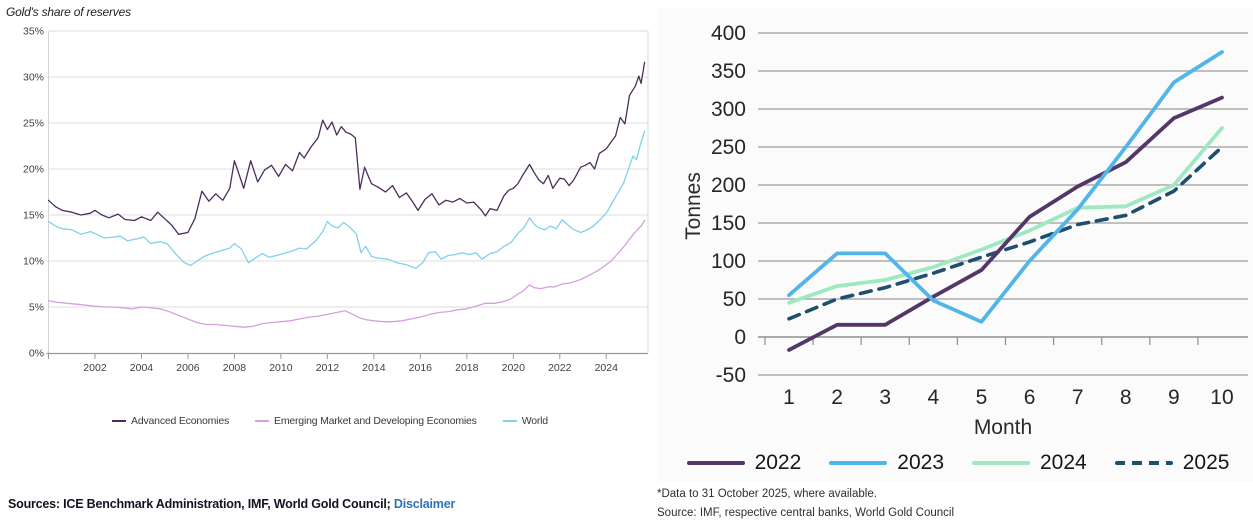 This screenshot has height=532, width=1253. Describe the element at coordinates (346, 273) in the screenshot. I see `series-line-emerging-market-and-developing-economies` at that location.